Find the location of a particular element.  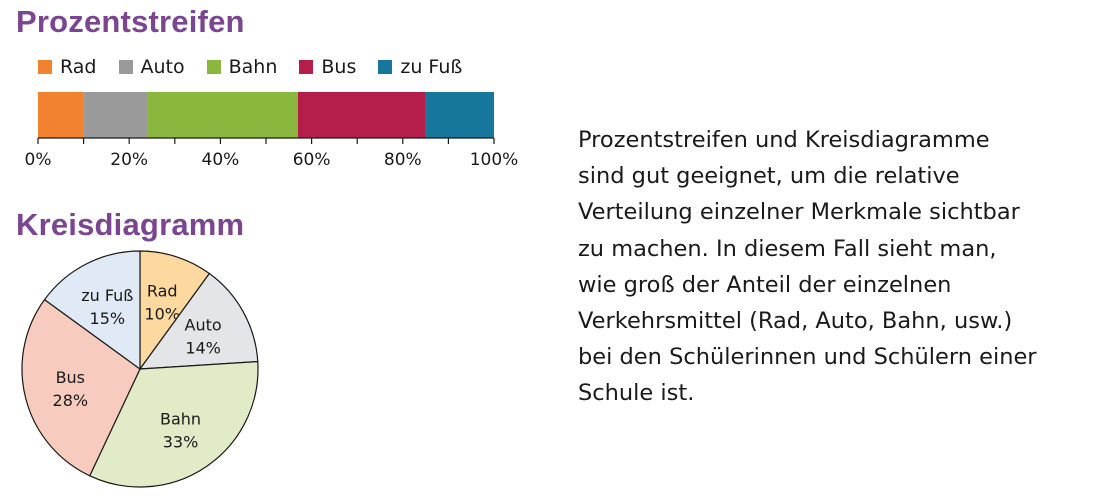

pie-label-category: zu Fuß is located at coordinates (107, 295).